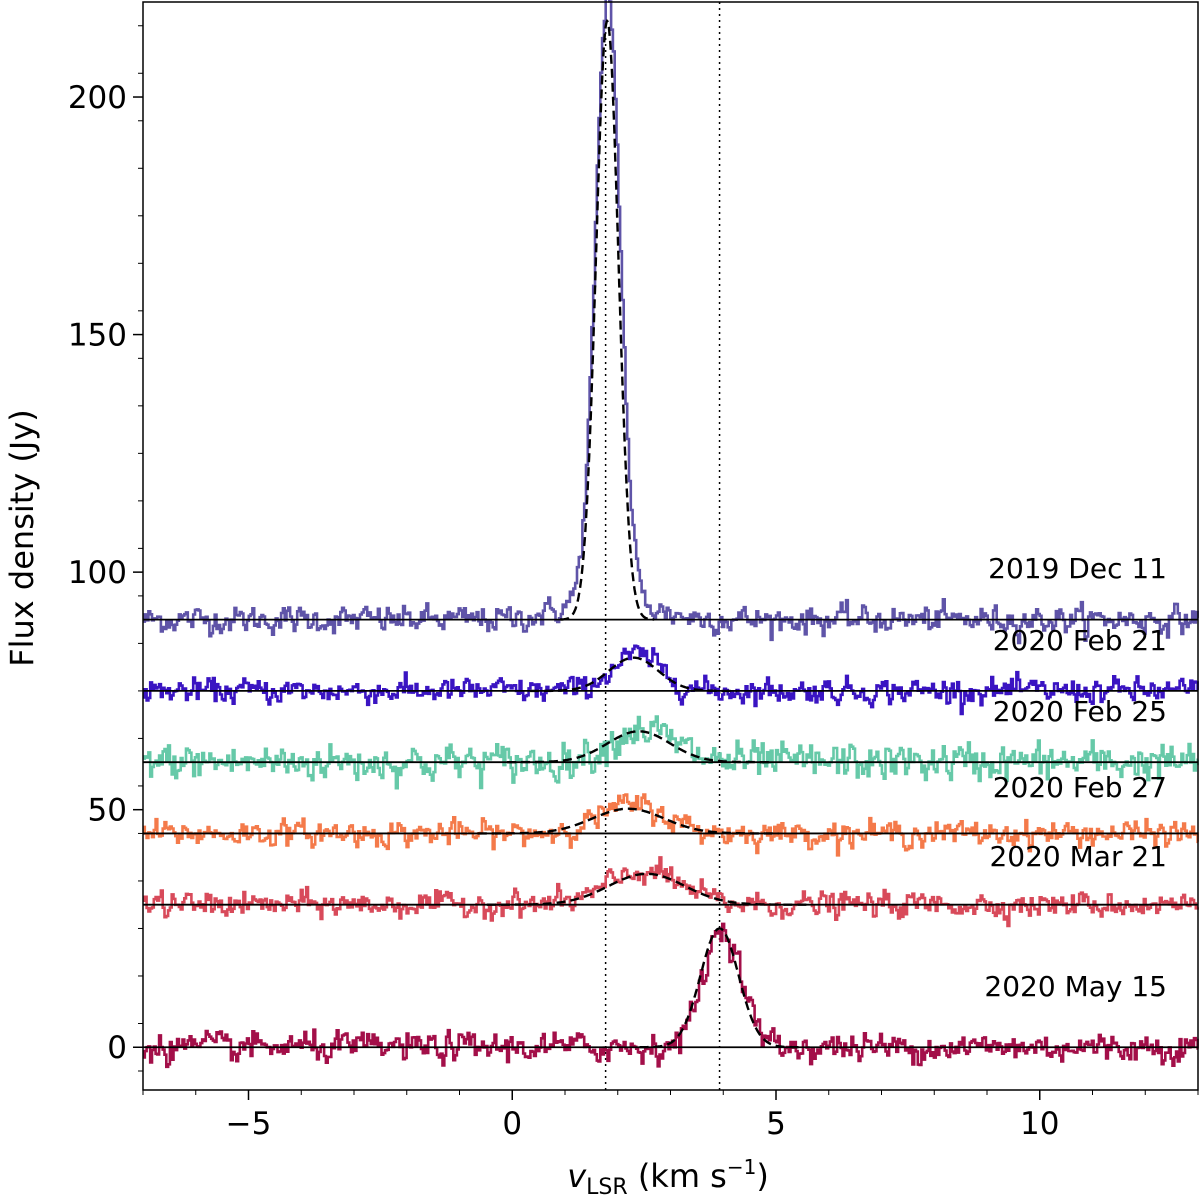 The height and width of the screenshot is (1199, 1200). I want to click on x-axis-symbol: v, so click(577, 1176).